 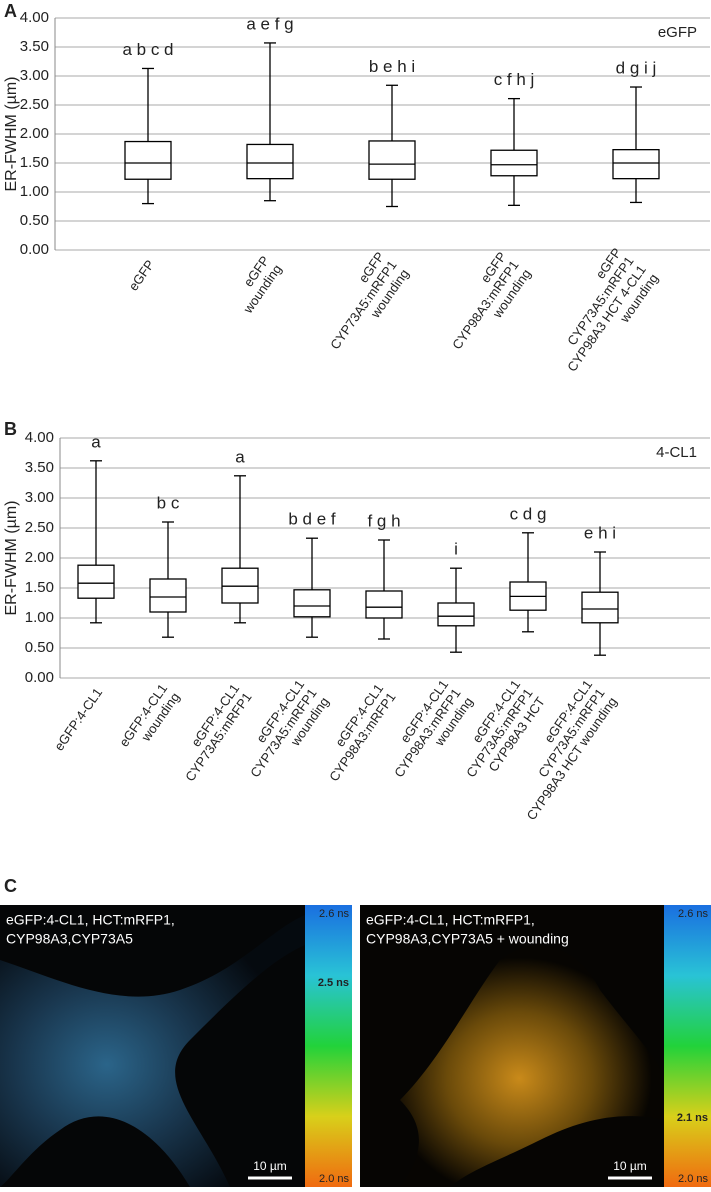 I want to click on corner-label: eGFP, so click(x=677, y=32).